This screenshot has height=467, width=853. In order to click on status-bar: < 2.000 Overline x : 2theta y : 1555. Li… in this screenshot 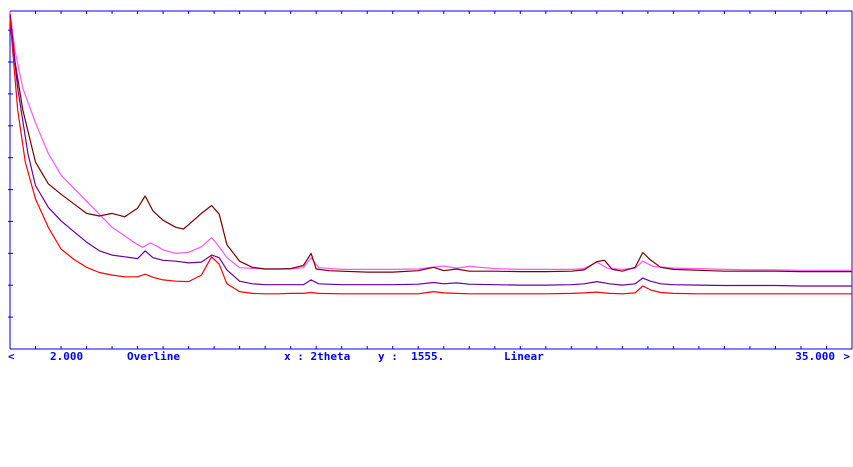, I will do `click(426, 356)`.